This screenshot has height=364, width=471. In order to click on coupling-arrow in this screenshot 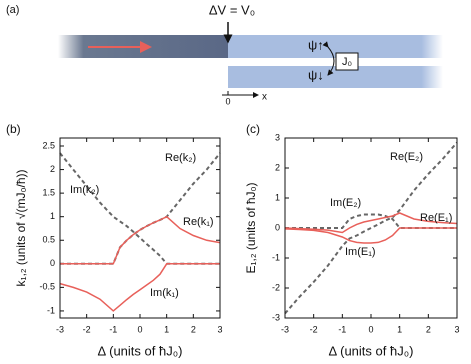, I will do `click(328, 58)`.